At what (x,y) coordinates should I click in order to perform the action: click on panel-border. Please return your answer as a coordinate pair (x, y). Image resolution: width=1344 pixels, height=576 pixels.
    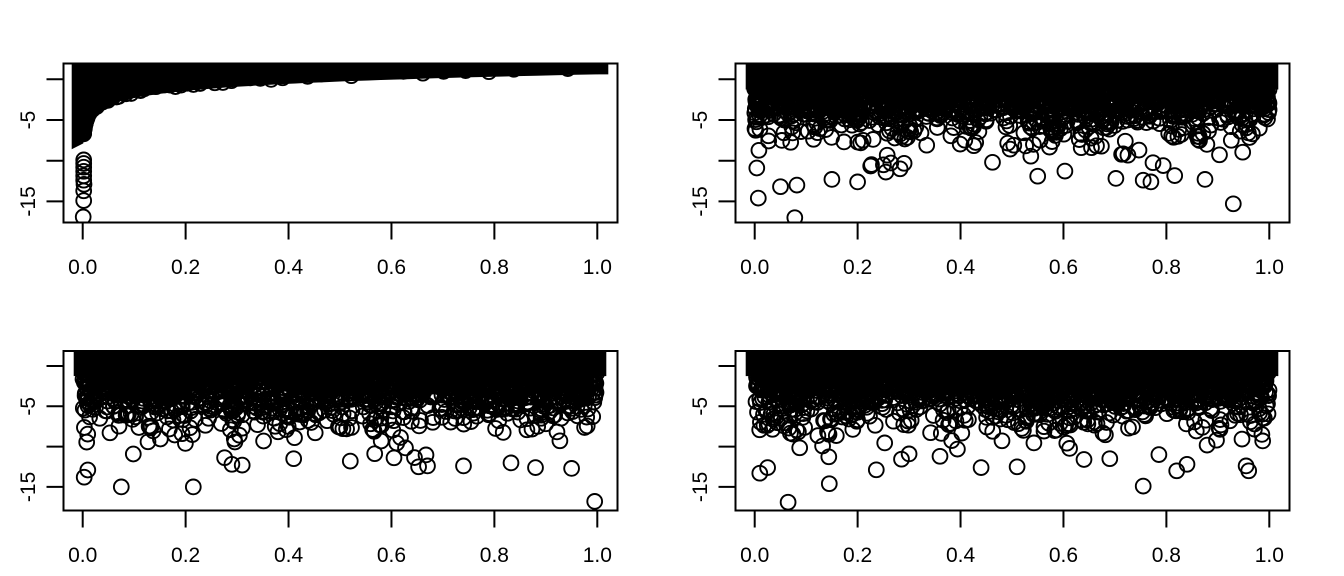
    Looking at the image, I should click on (340, 143).